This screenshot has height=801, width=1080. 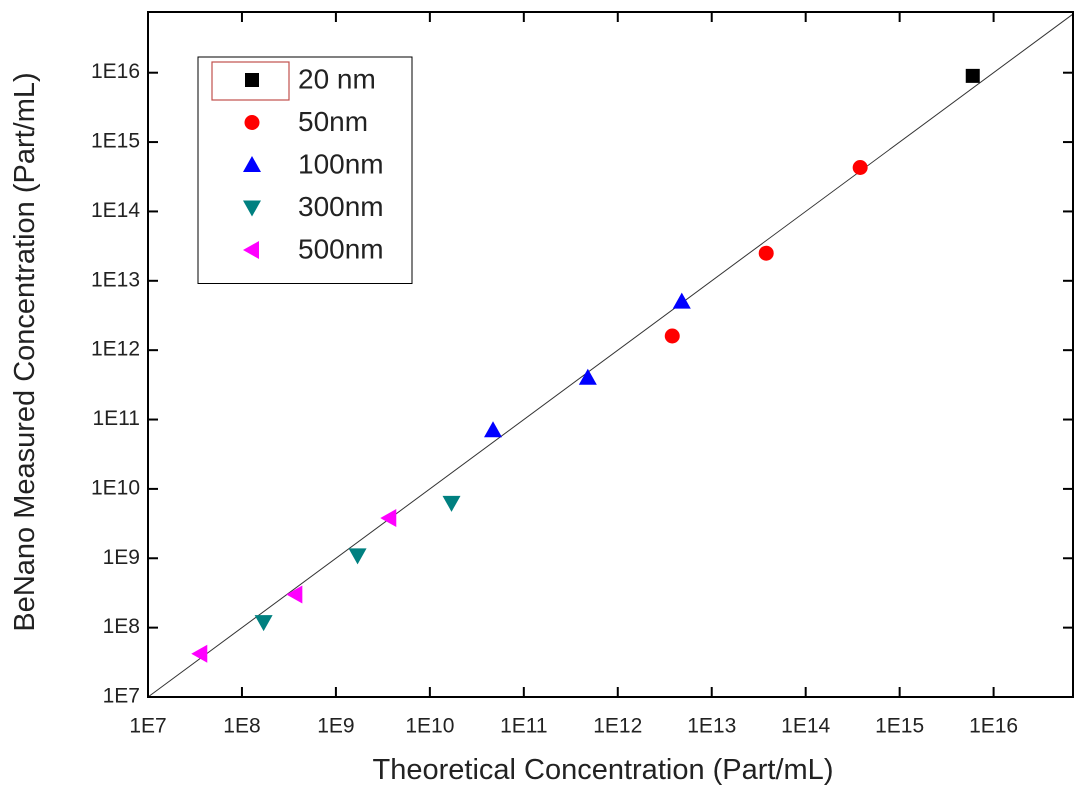 I want to click on x-tick-label: 1E7, so click(x=147, y=726).